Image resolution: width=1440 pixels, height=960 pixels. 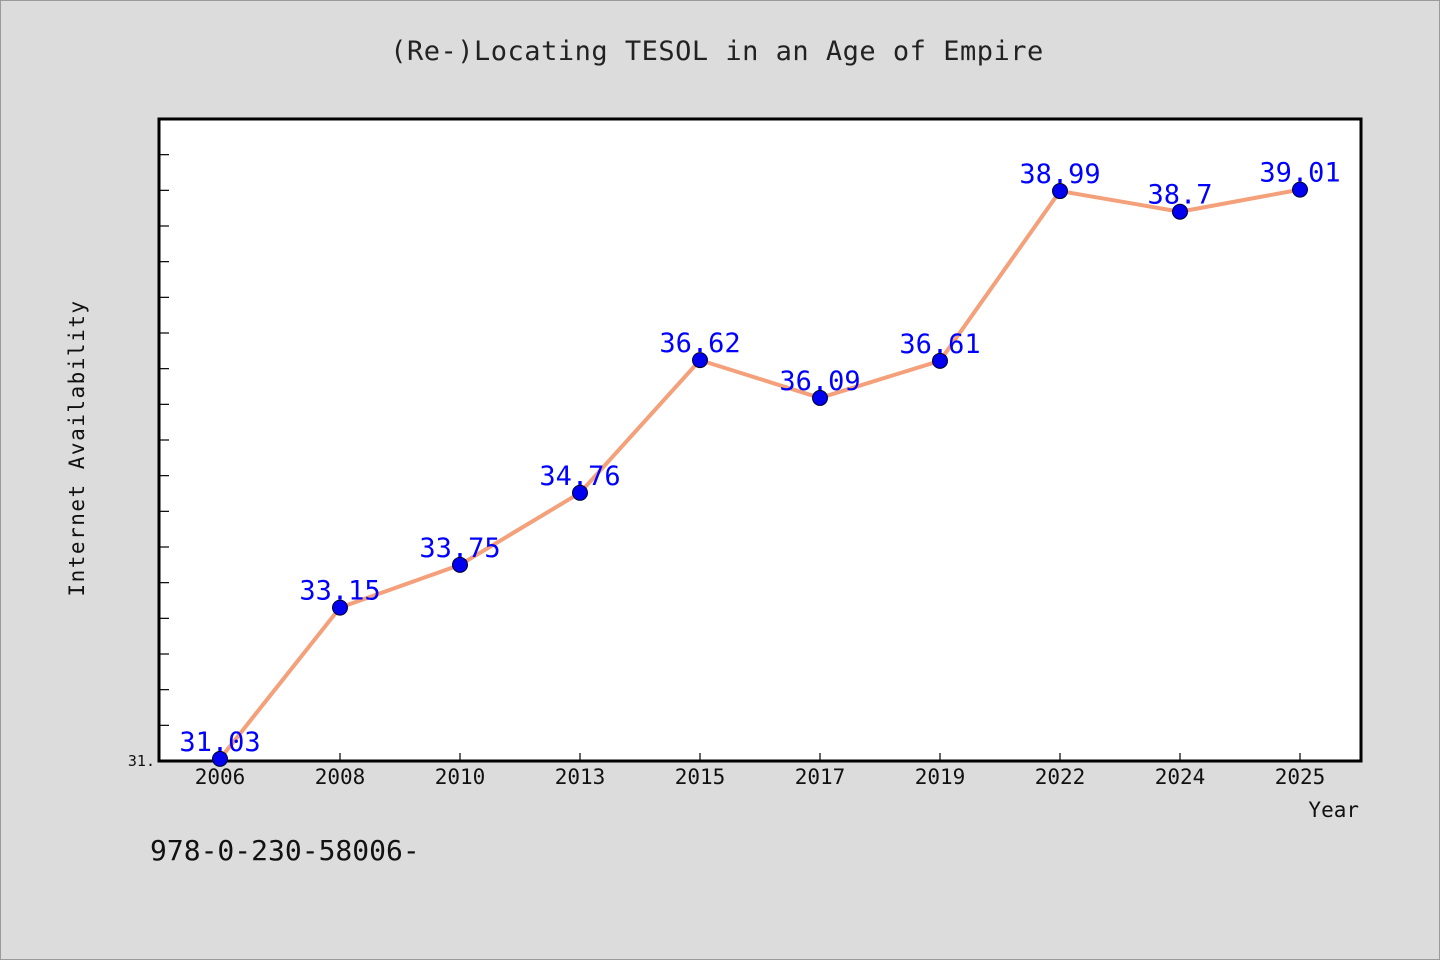 I want to click on data-label: 36.09, so click(x=819, y=381).